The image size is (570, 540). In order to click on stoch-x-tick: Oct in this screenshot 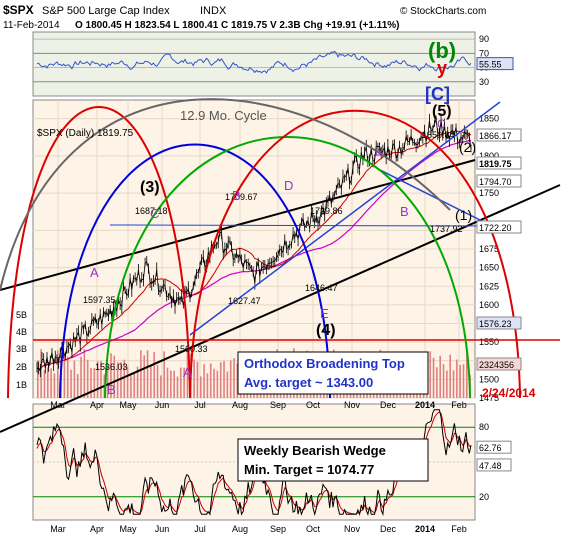, I will do `click(313, 529)`.